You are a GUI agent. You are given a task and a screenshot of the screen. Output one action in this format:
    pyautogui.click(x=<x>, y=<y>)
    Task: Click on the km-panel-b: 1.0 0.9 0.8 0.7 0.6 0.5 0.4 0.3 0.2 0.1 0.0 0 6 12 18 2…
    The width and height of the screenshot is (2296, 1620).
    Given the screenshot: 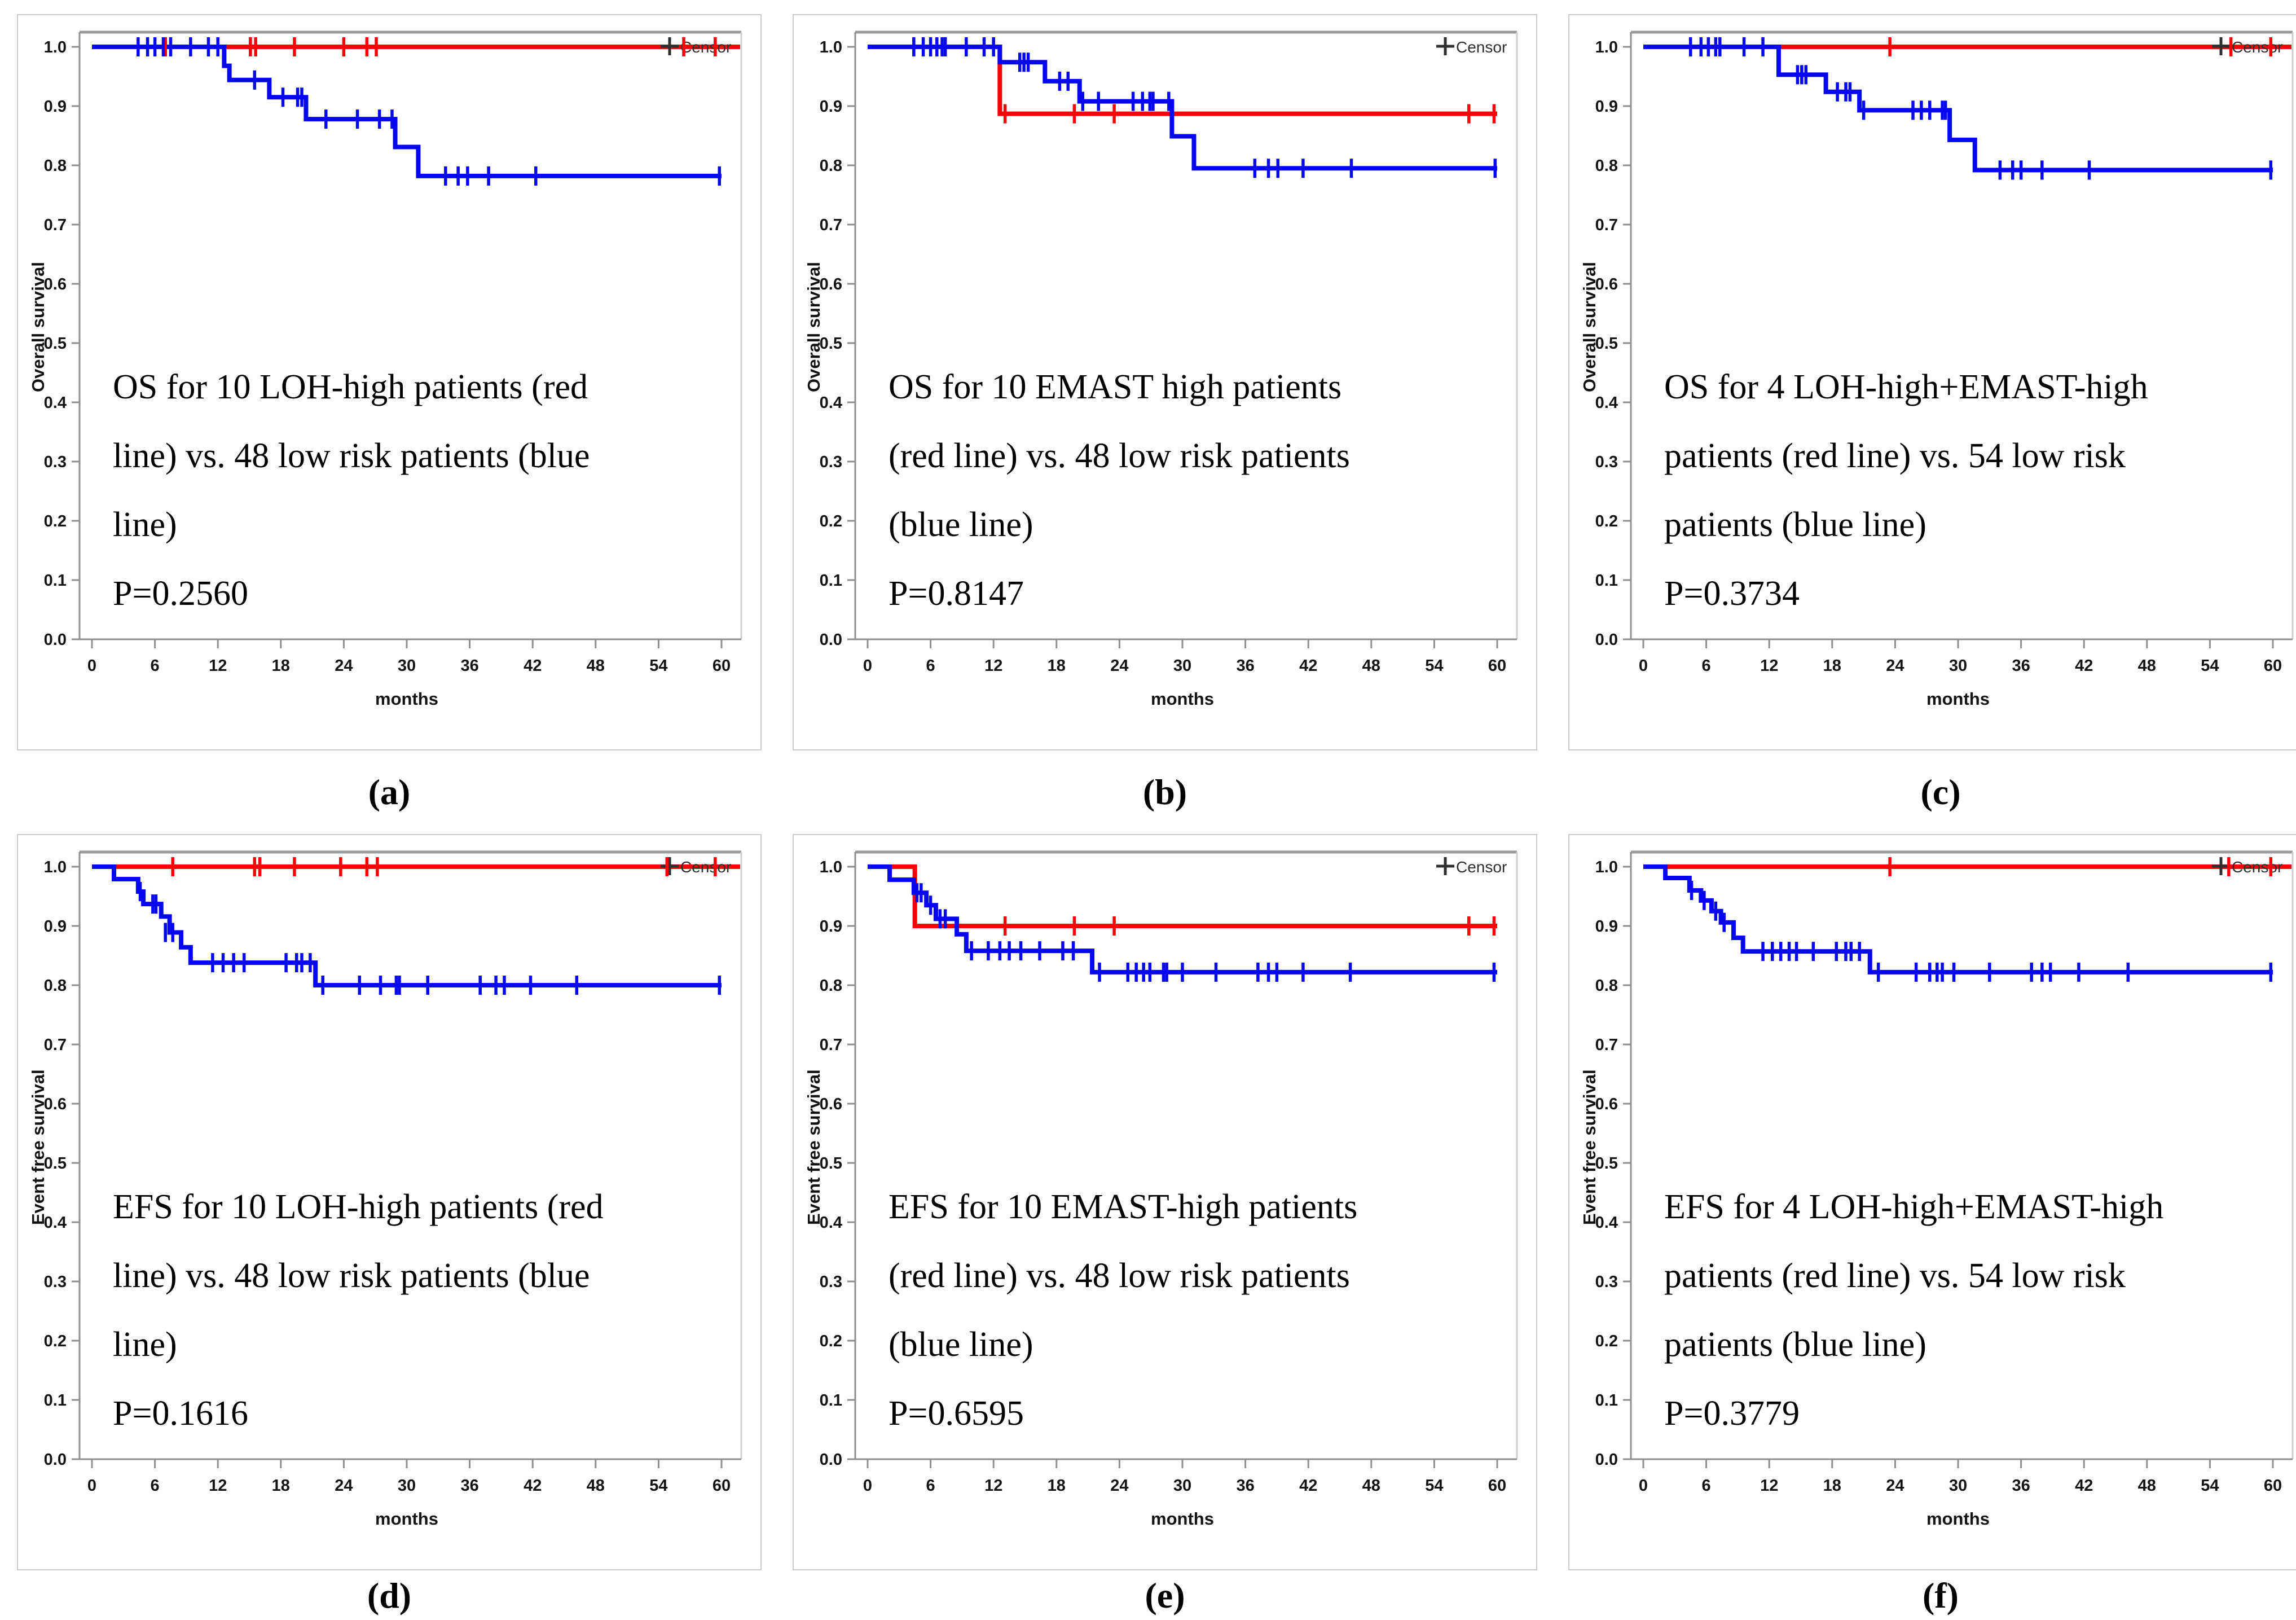 What is the action you would take?
    pyautogui.click(x=1165, y=382)
    